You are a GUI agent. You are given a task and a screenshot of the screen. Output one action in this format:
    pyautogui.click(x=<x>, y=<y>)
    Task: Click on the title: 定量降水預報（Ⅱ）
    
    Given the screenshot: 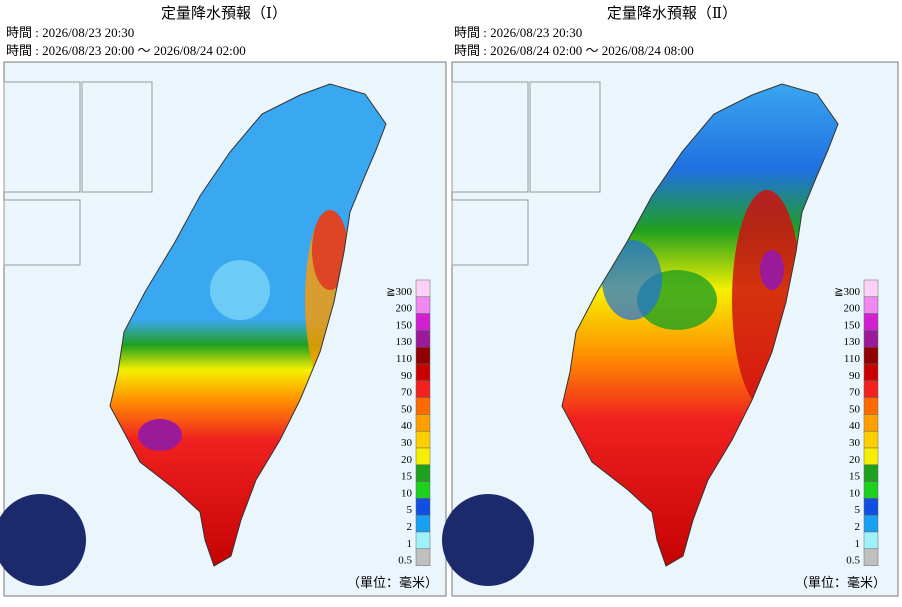 What is the action you would take?
    pyautogui.click(x=672, y=13)
    